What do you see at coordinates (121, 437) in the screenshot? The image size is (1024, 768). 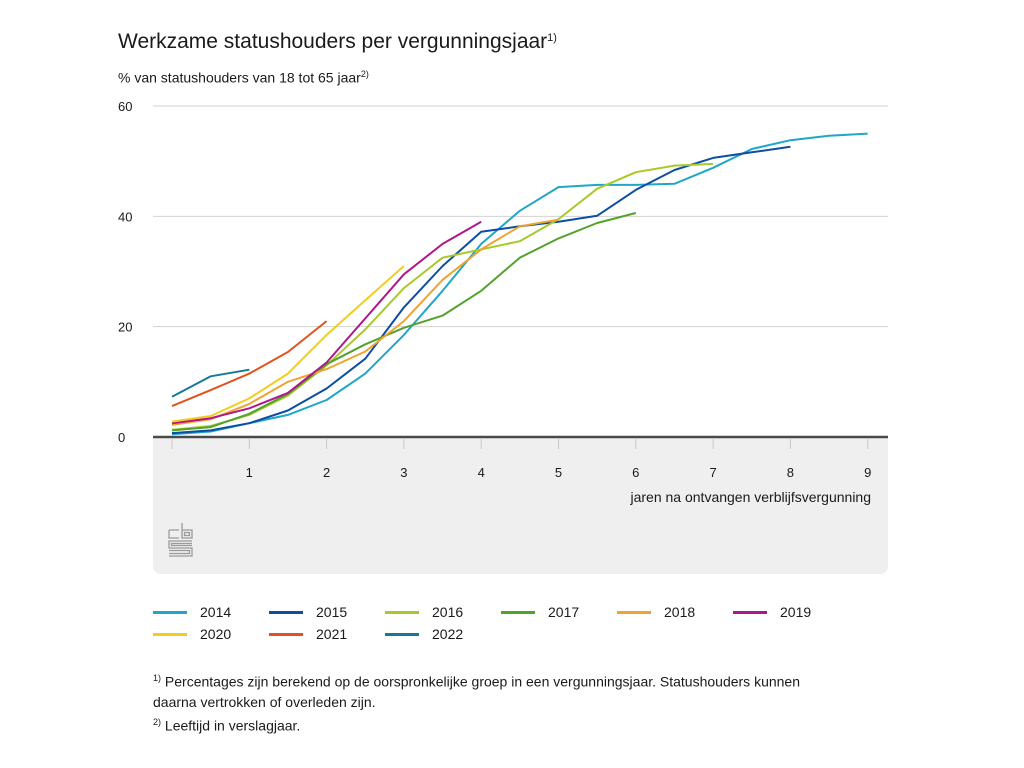 I see `y-tick-label: 0` at bounding box center [121, 437].